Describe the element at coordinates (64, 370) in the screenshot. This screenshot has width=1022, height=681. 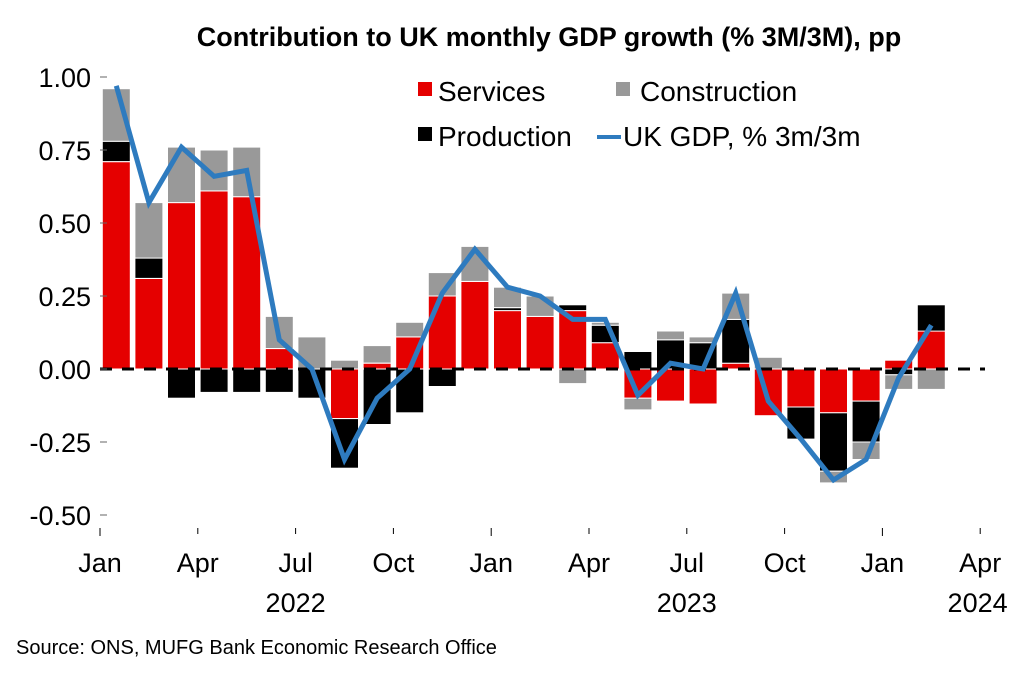
I see `y-tick-label: 0.00` at that location.